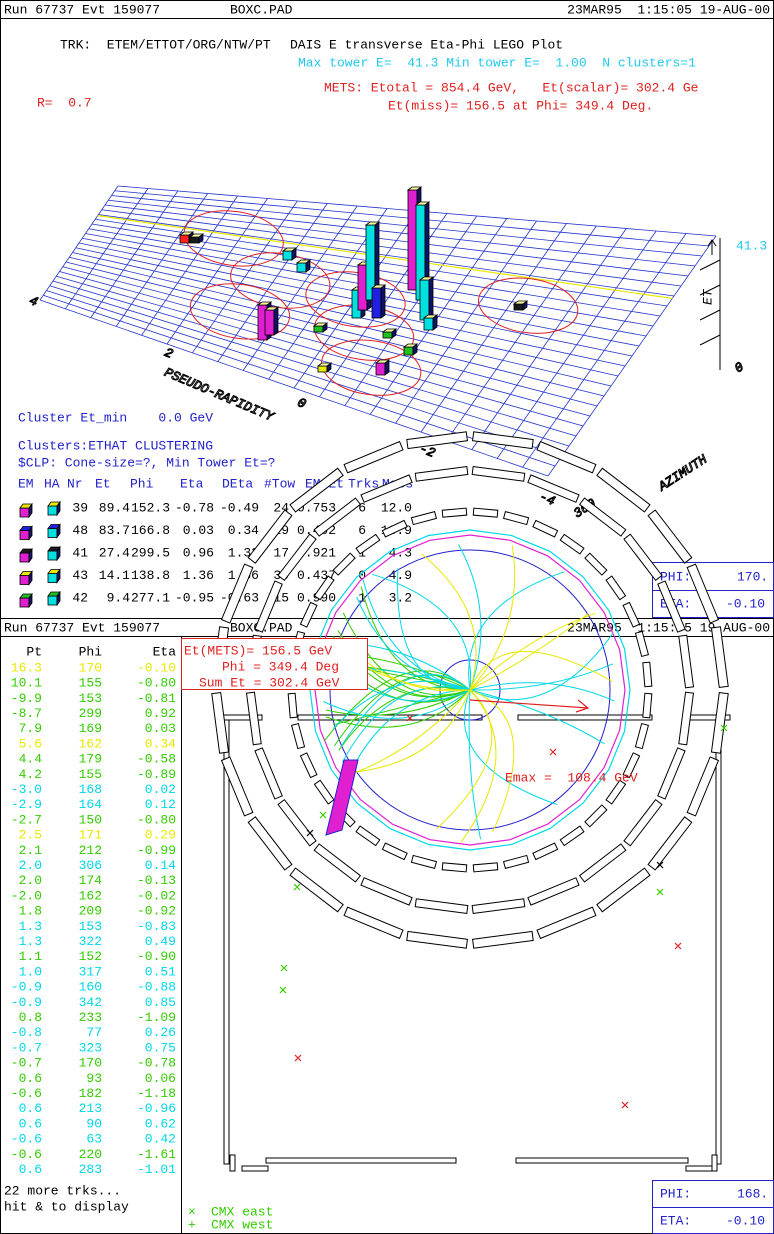 The width and height of the screenshot is (774, 1234). I want to click on emax-label: Emax = 108.4 GeV, so click(571, 777).